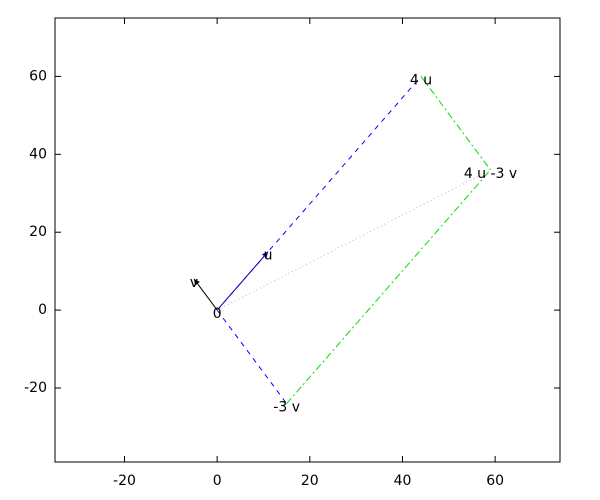  I want to click on vector-label: 4 u -3 v, so click(490, 174).